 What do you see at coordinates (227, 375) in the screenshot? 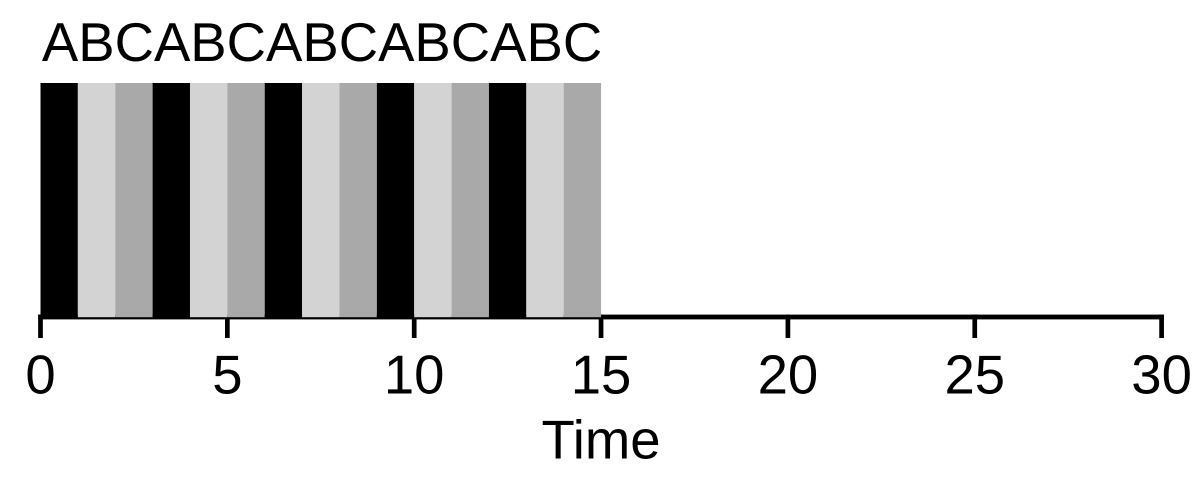
I see `svg-text: 5` at bounding box center [227, 375].